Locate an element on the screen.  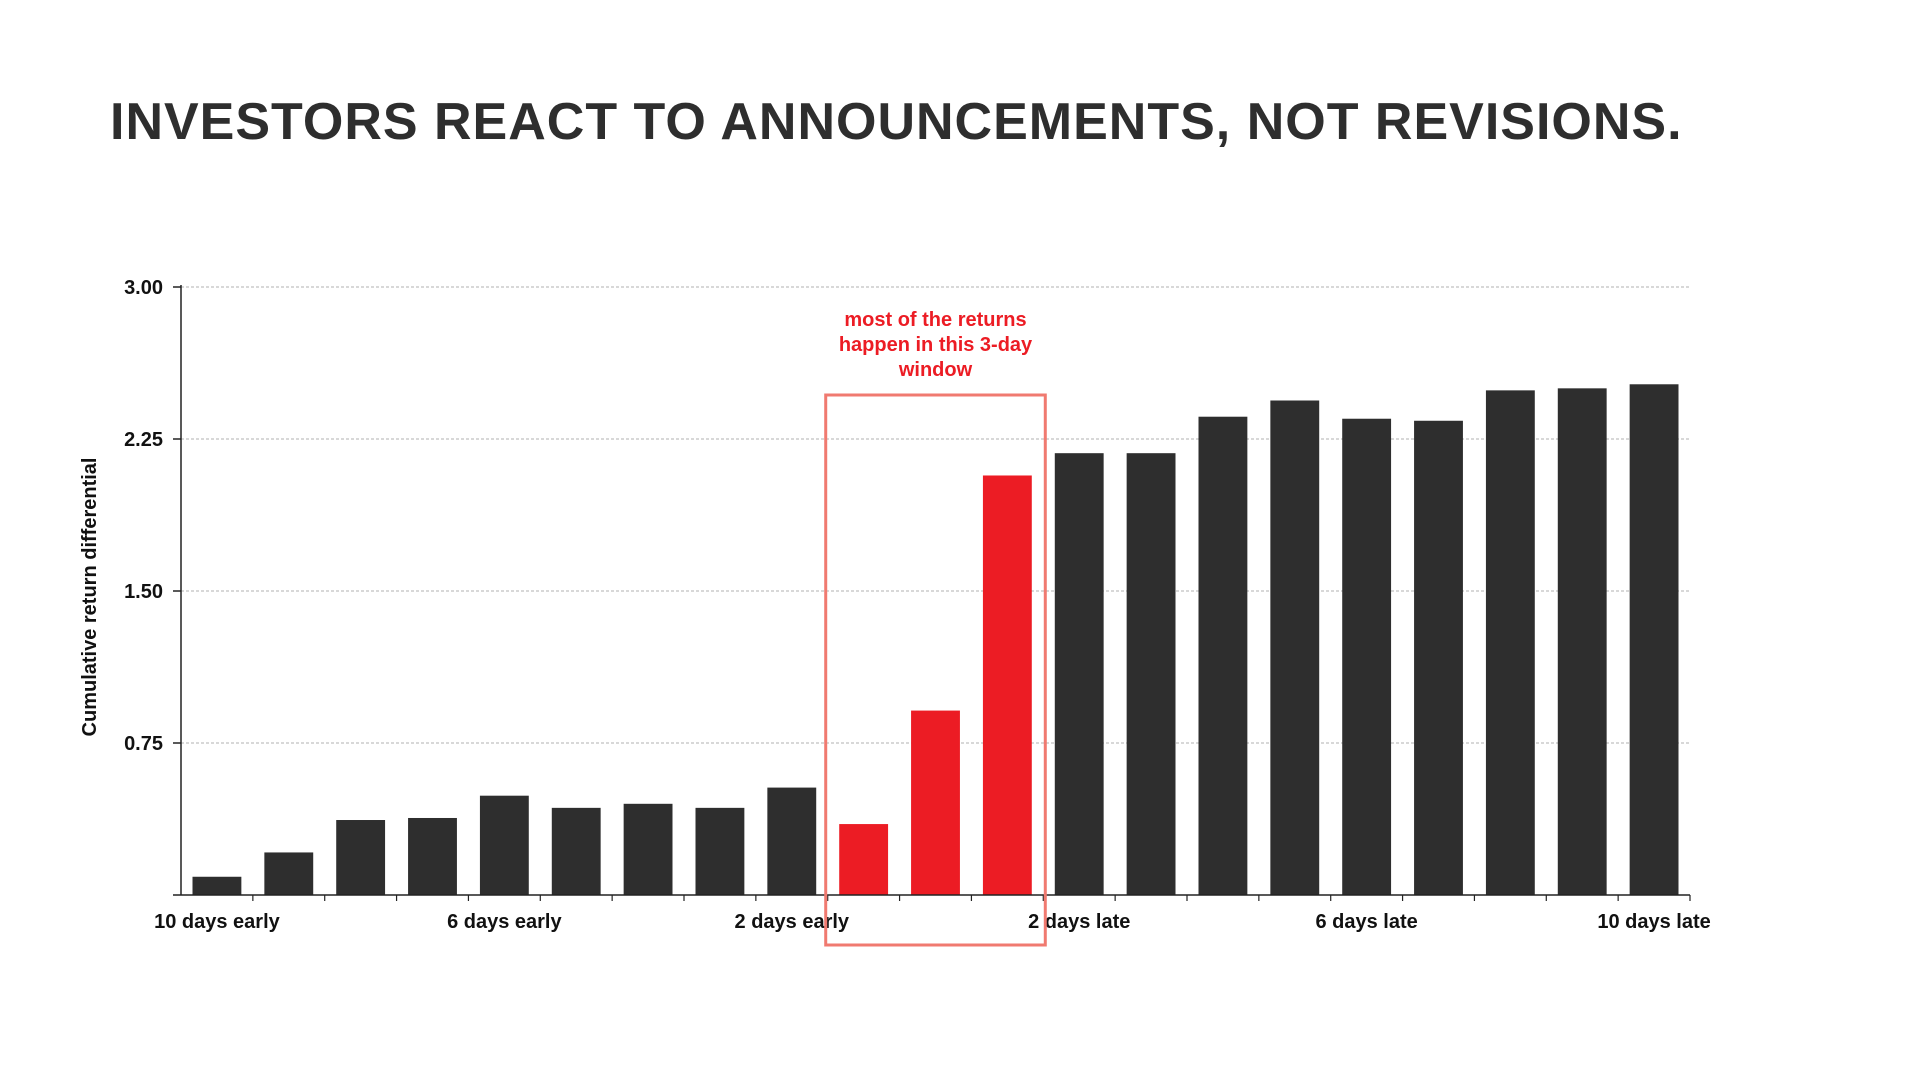
y-tick-label: 3.00 is located at coordinates (143, 288).